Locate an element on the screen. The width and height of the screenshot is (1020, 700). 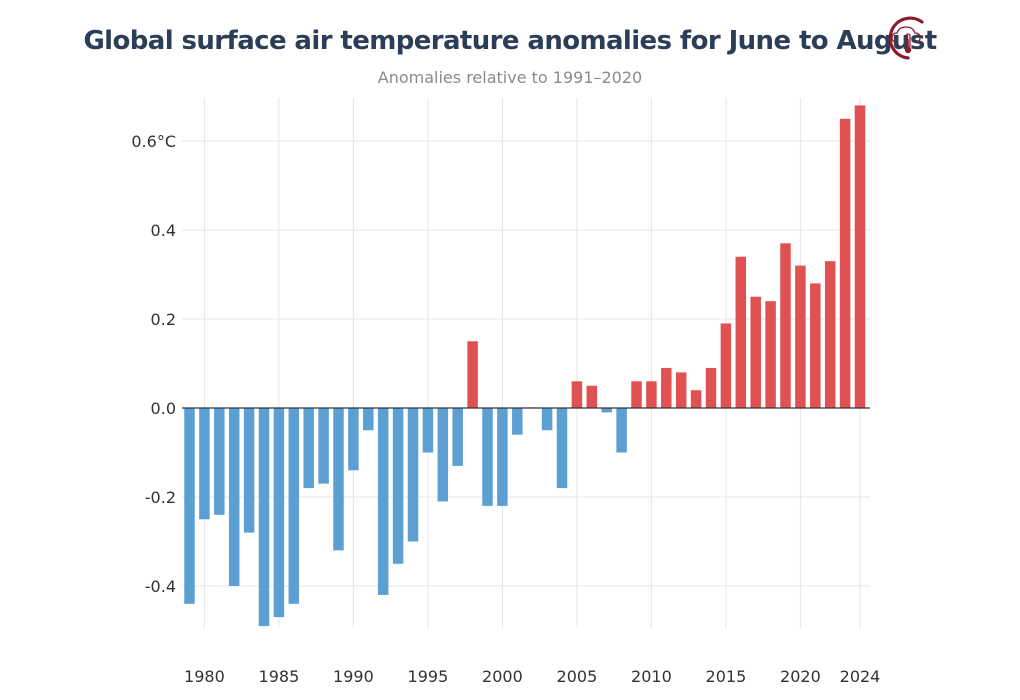
bar-1997 is located at coordinates (457, 437).